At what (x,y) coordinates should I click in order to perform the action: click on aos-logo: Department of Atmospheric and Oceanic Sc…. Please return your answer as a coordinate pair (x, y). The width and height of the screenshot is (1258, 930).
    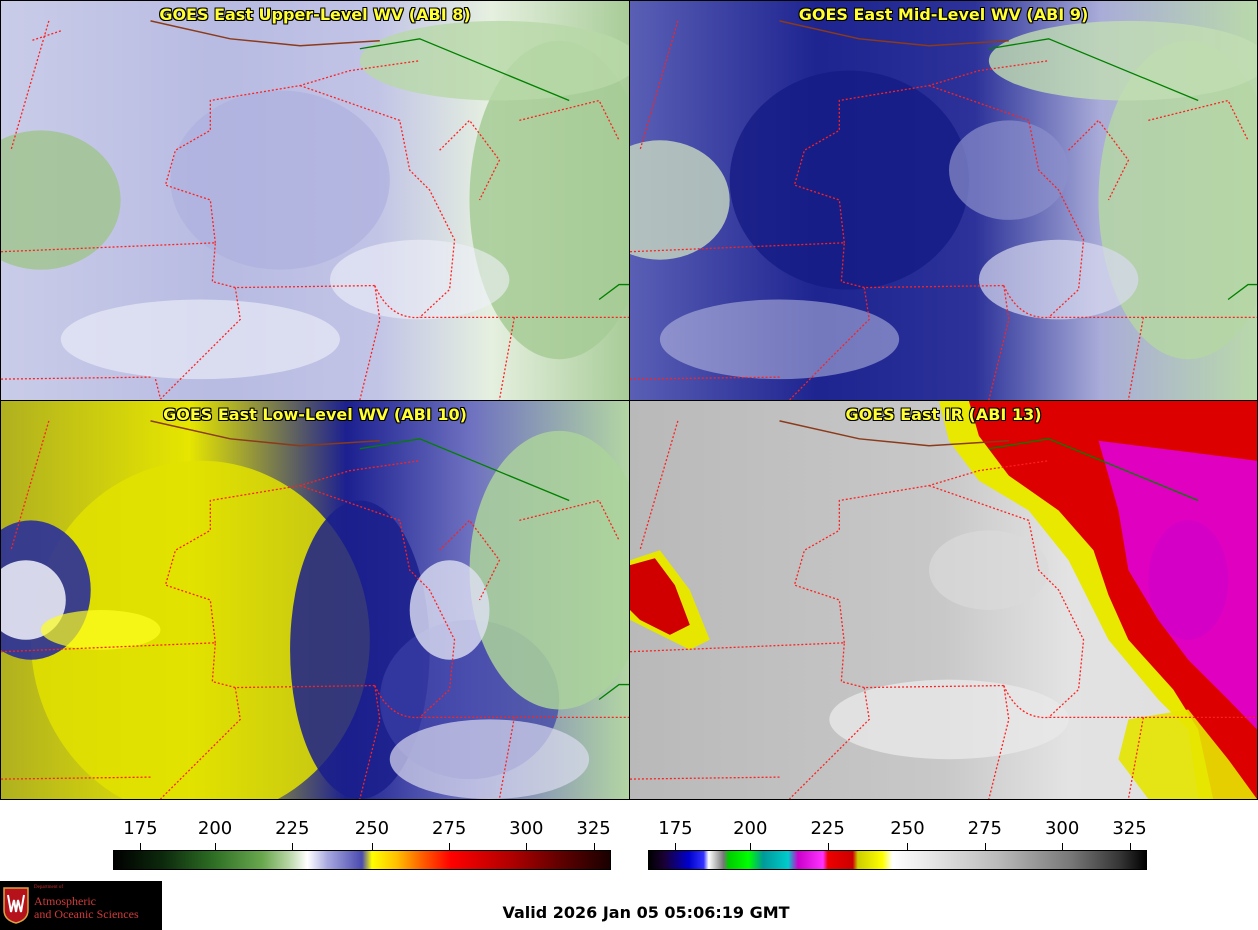
    Looking at the image, I should click on (81, 905).